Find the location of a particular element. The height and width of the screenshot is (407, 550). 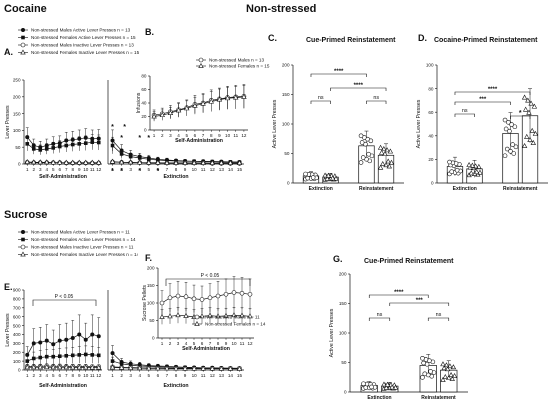

chart-b-y-tick-label-0: 0 is located at coordinates (145, 130).